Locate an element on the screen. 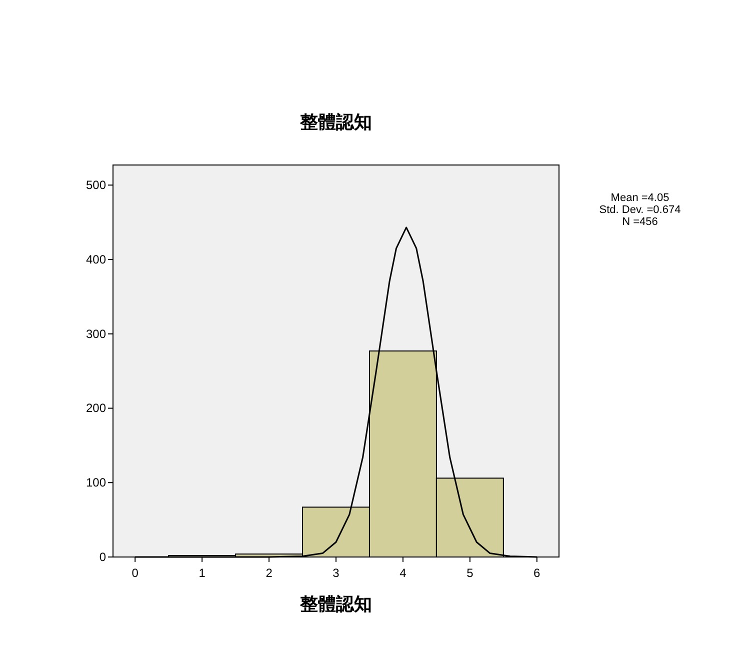 The height and width of the screenshot is (670, 747). x-tick-label: 1 is located at coordinates (202, 573).